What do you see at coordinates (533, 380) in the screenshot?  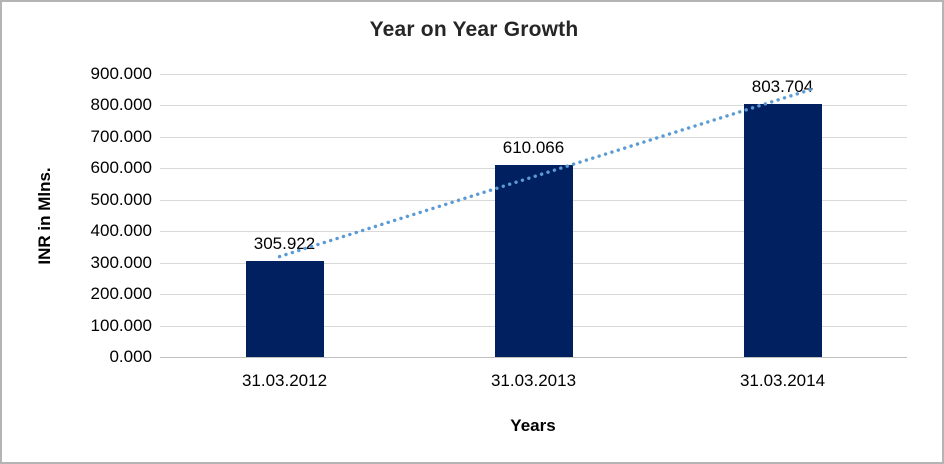 I see `x-tick-label: 31.03.2013` at bounding box center [533, 380].